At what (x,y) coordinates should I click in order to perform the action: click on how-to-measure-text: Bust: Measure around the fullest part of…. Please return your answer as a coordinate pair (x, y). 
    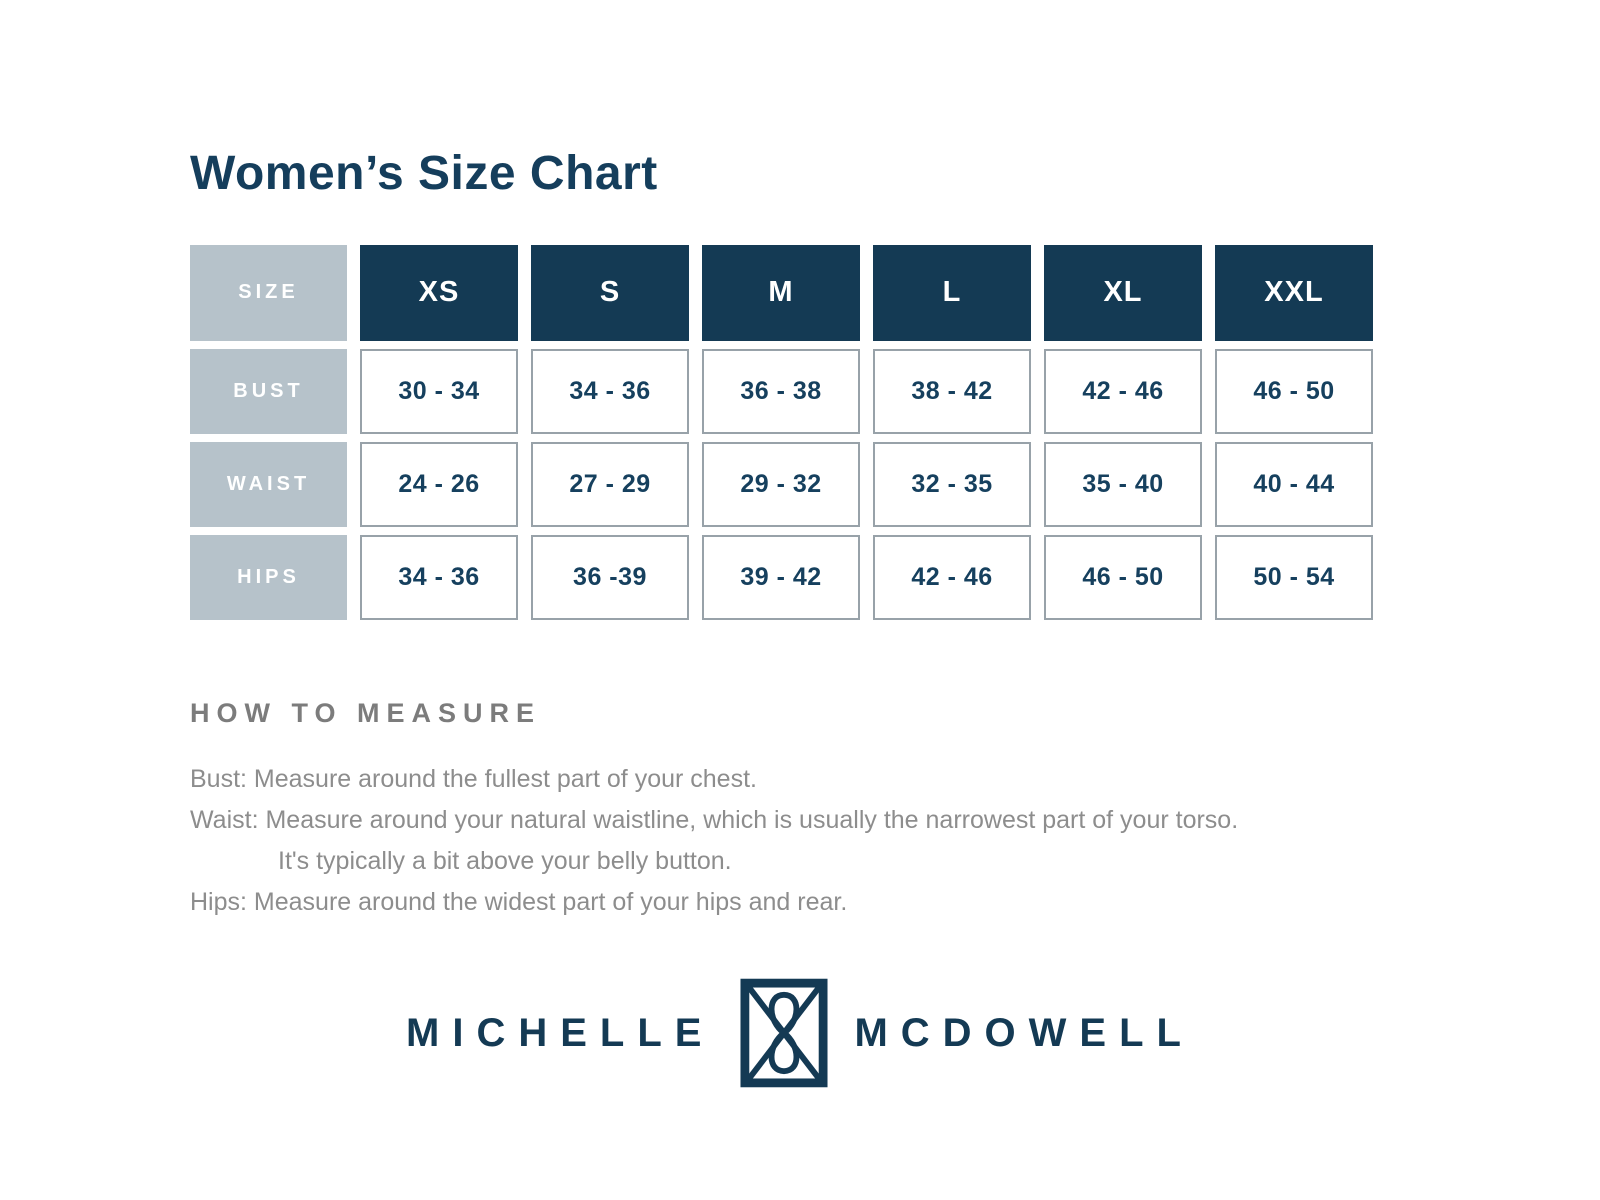
    Looking at the image, I should click on (895, 841).